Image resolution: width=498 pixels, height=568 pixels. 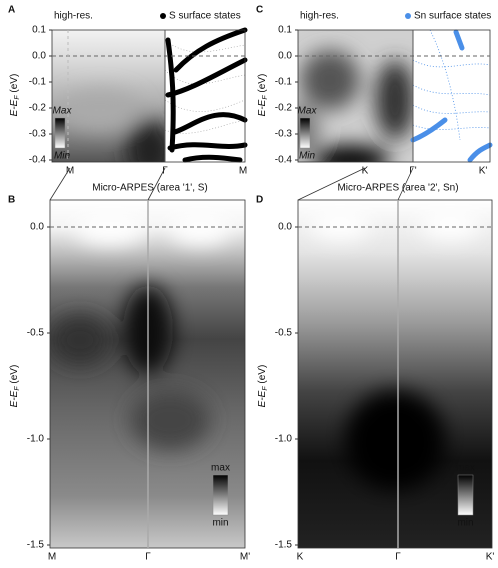 What do you see at coordinates (11, 10) in the screenshot?
I see `panel-label: A` at bounding box center [11, 10].